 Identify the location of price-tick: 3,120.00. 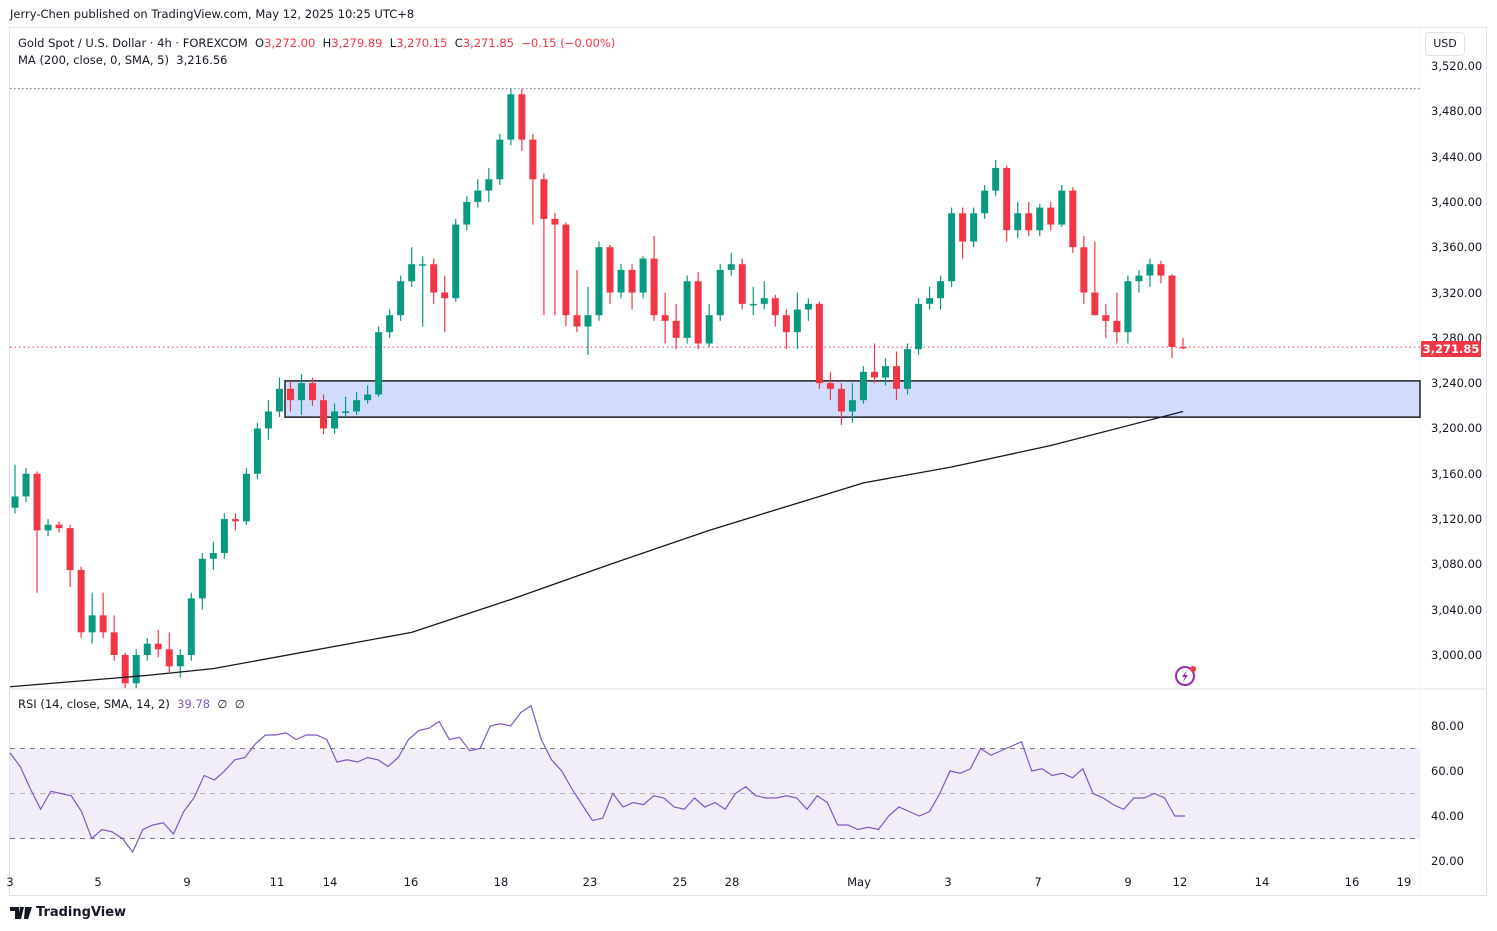
(1457, 519).